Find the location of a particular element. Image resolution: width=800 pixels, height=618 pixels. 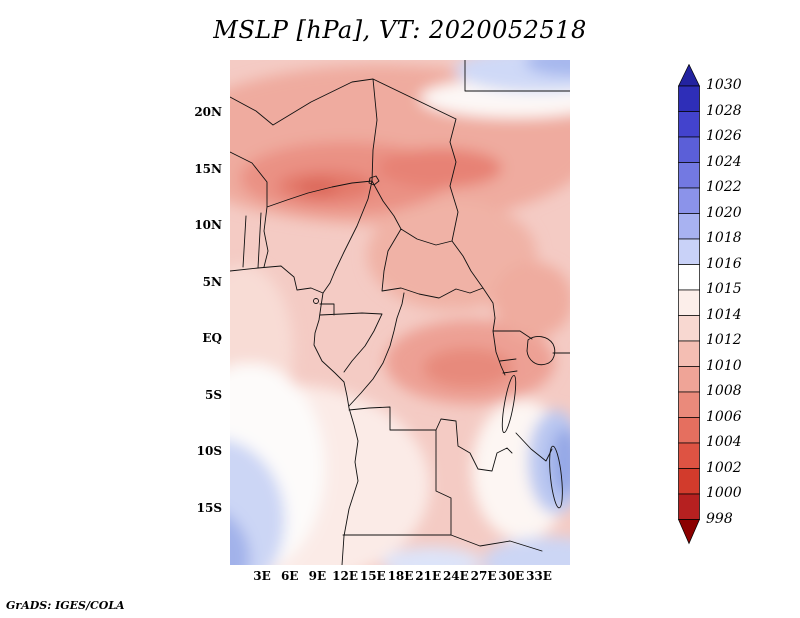

lat-tick-20N: 20N is located at coordinates (208, 112).